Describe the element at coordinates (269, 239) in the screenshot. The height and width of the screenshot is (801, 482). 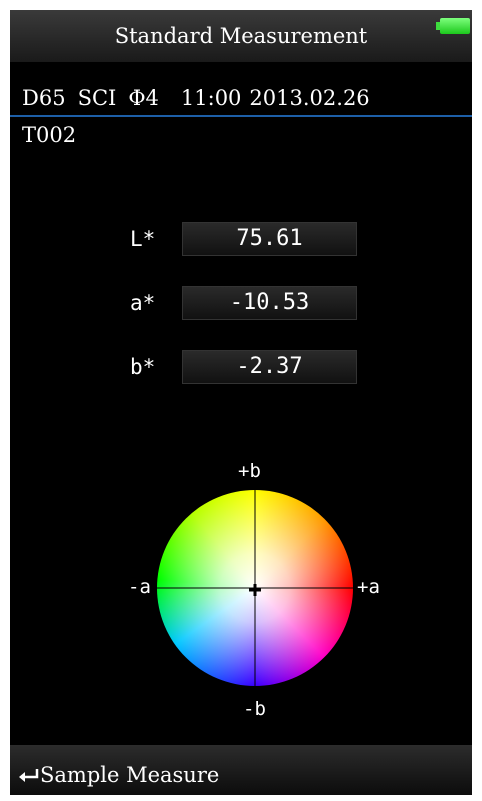
I see `field-value: 75.61` at that location.